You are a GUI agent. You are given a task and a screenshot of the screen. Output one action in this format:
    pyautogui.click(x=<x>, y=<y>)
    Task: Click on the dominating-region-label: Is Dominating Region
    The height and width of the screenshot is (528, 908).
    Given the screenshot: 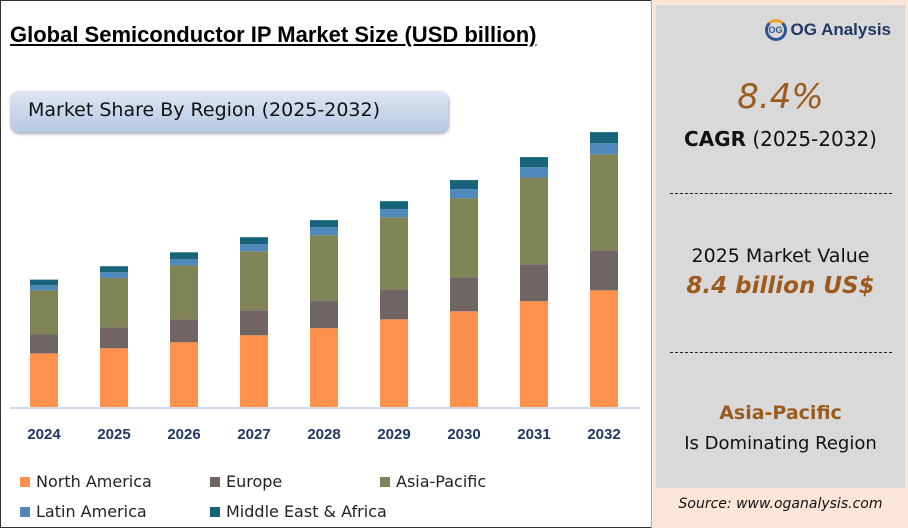 What is the action you would take?
    pyautogui.click(x=780, y=443)
    